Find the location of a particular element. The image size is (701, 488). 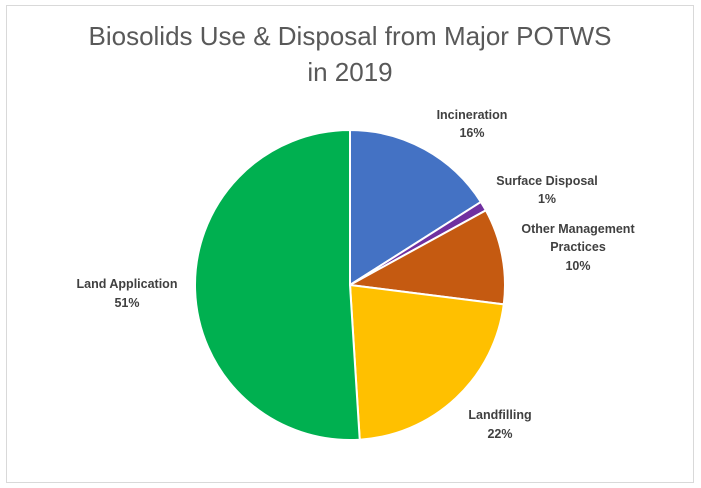

chart-title-line-2: in 2019 is located at coordinates (350, 72).